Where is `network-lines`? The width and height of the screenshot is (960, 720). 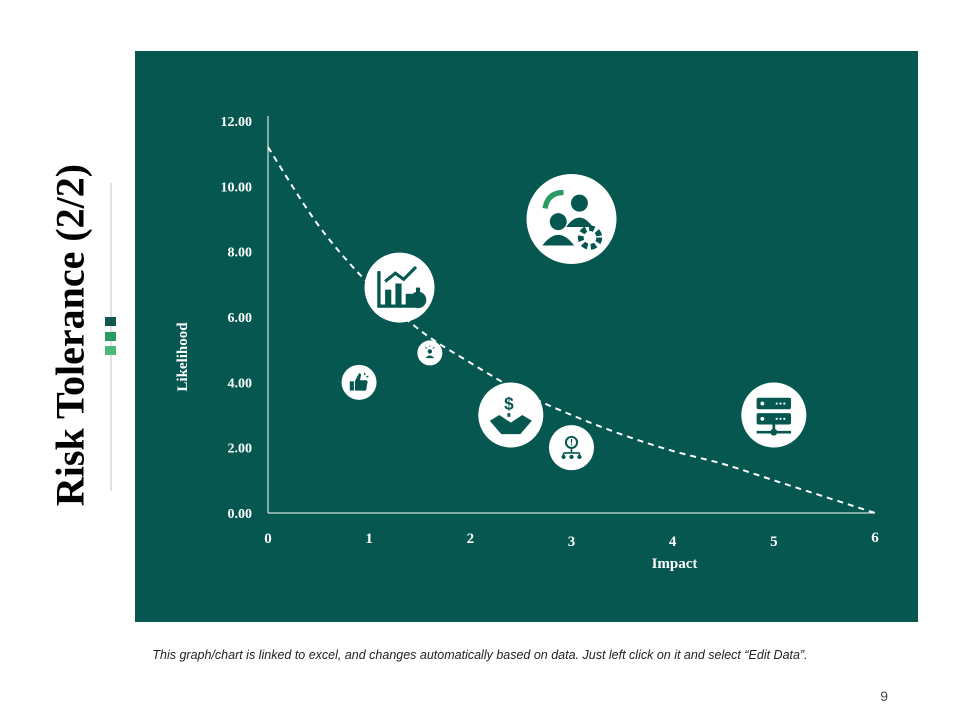 network-lines is located at coordinates (571, 451).